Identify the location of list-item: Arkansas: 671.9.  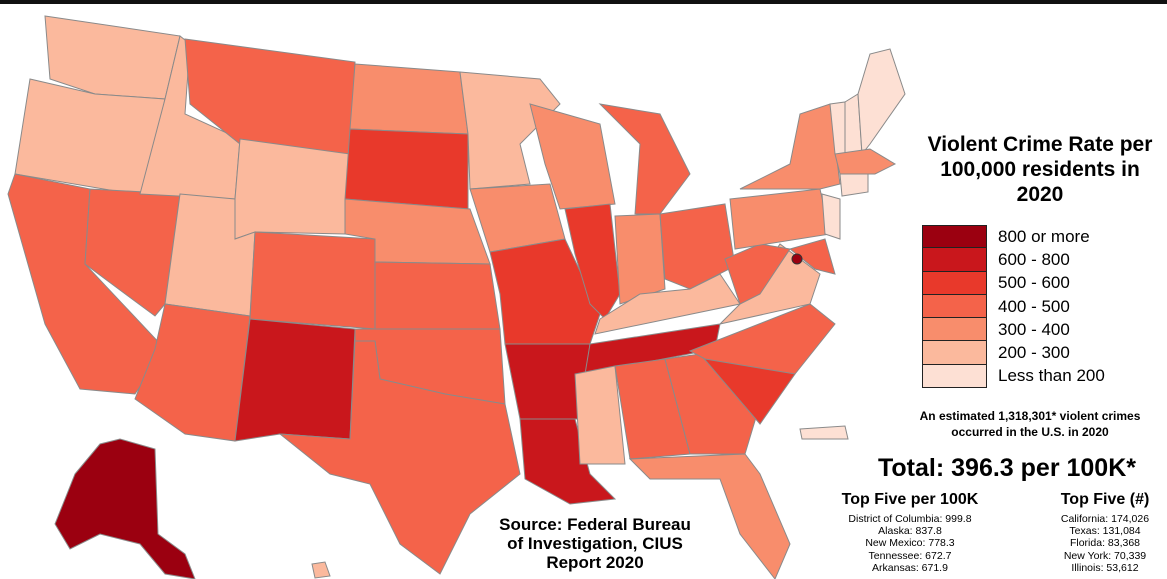
(910, 567).